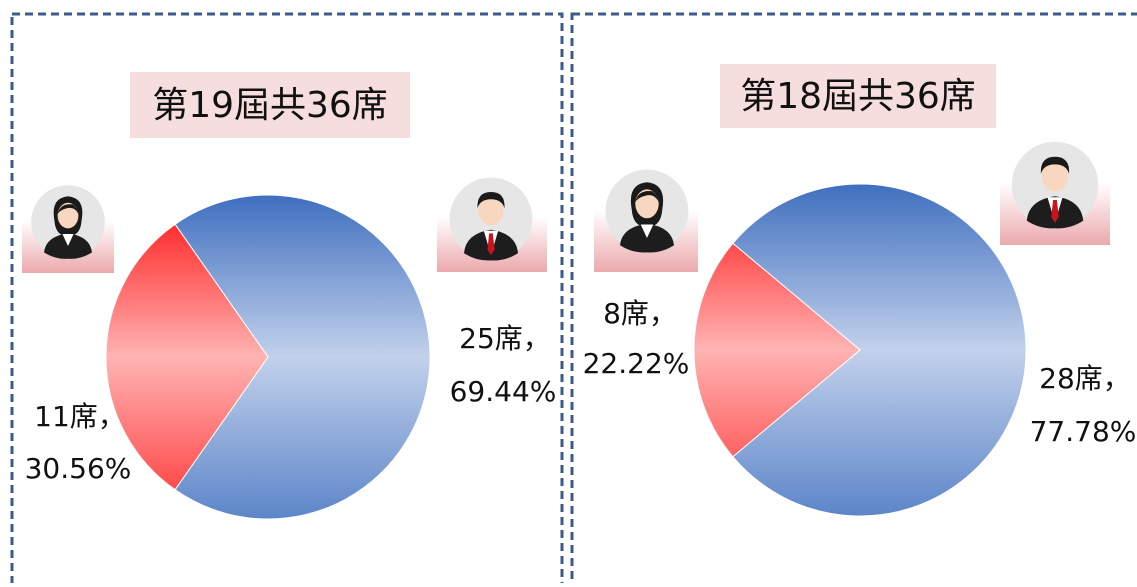  I want to click on data-label: 28席，, so click(1085, 378).